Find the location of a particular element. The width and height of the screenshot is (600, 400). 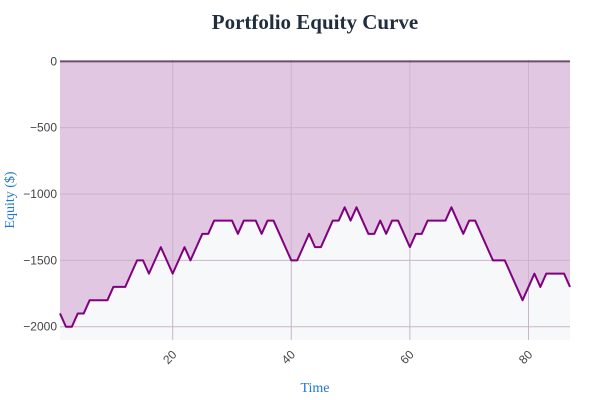

x-axis-label: Time is located at coordinates (314, 388).